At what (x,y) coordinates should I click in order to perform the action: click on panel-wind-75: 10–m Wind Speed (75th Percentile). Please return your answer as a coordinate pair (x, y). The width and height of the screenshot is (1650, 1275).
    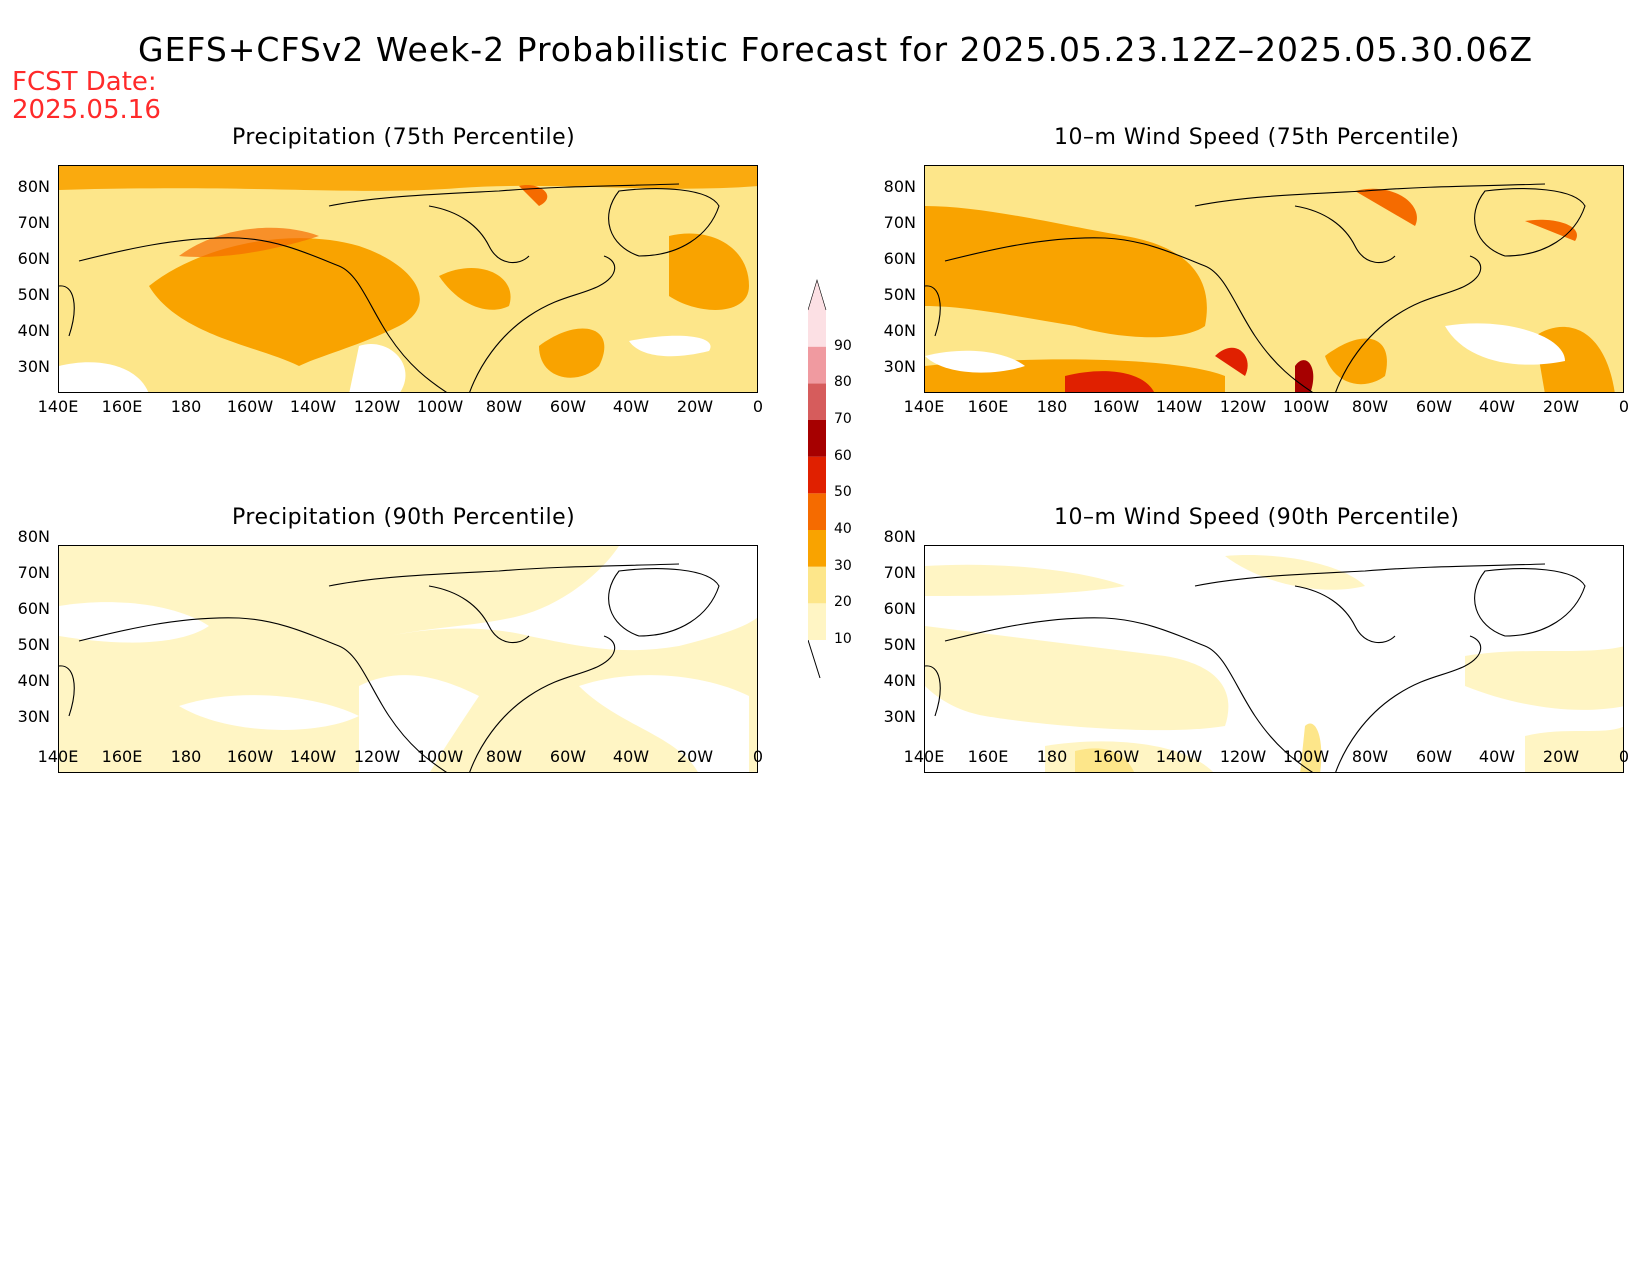
    Looking at the image, I should click on (1247, 275).